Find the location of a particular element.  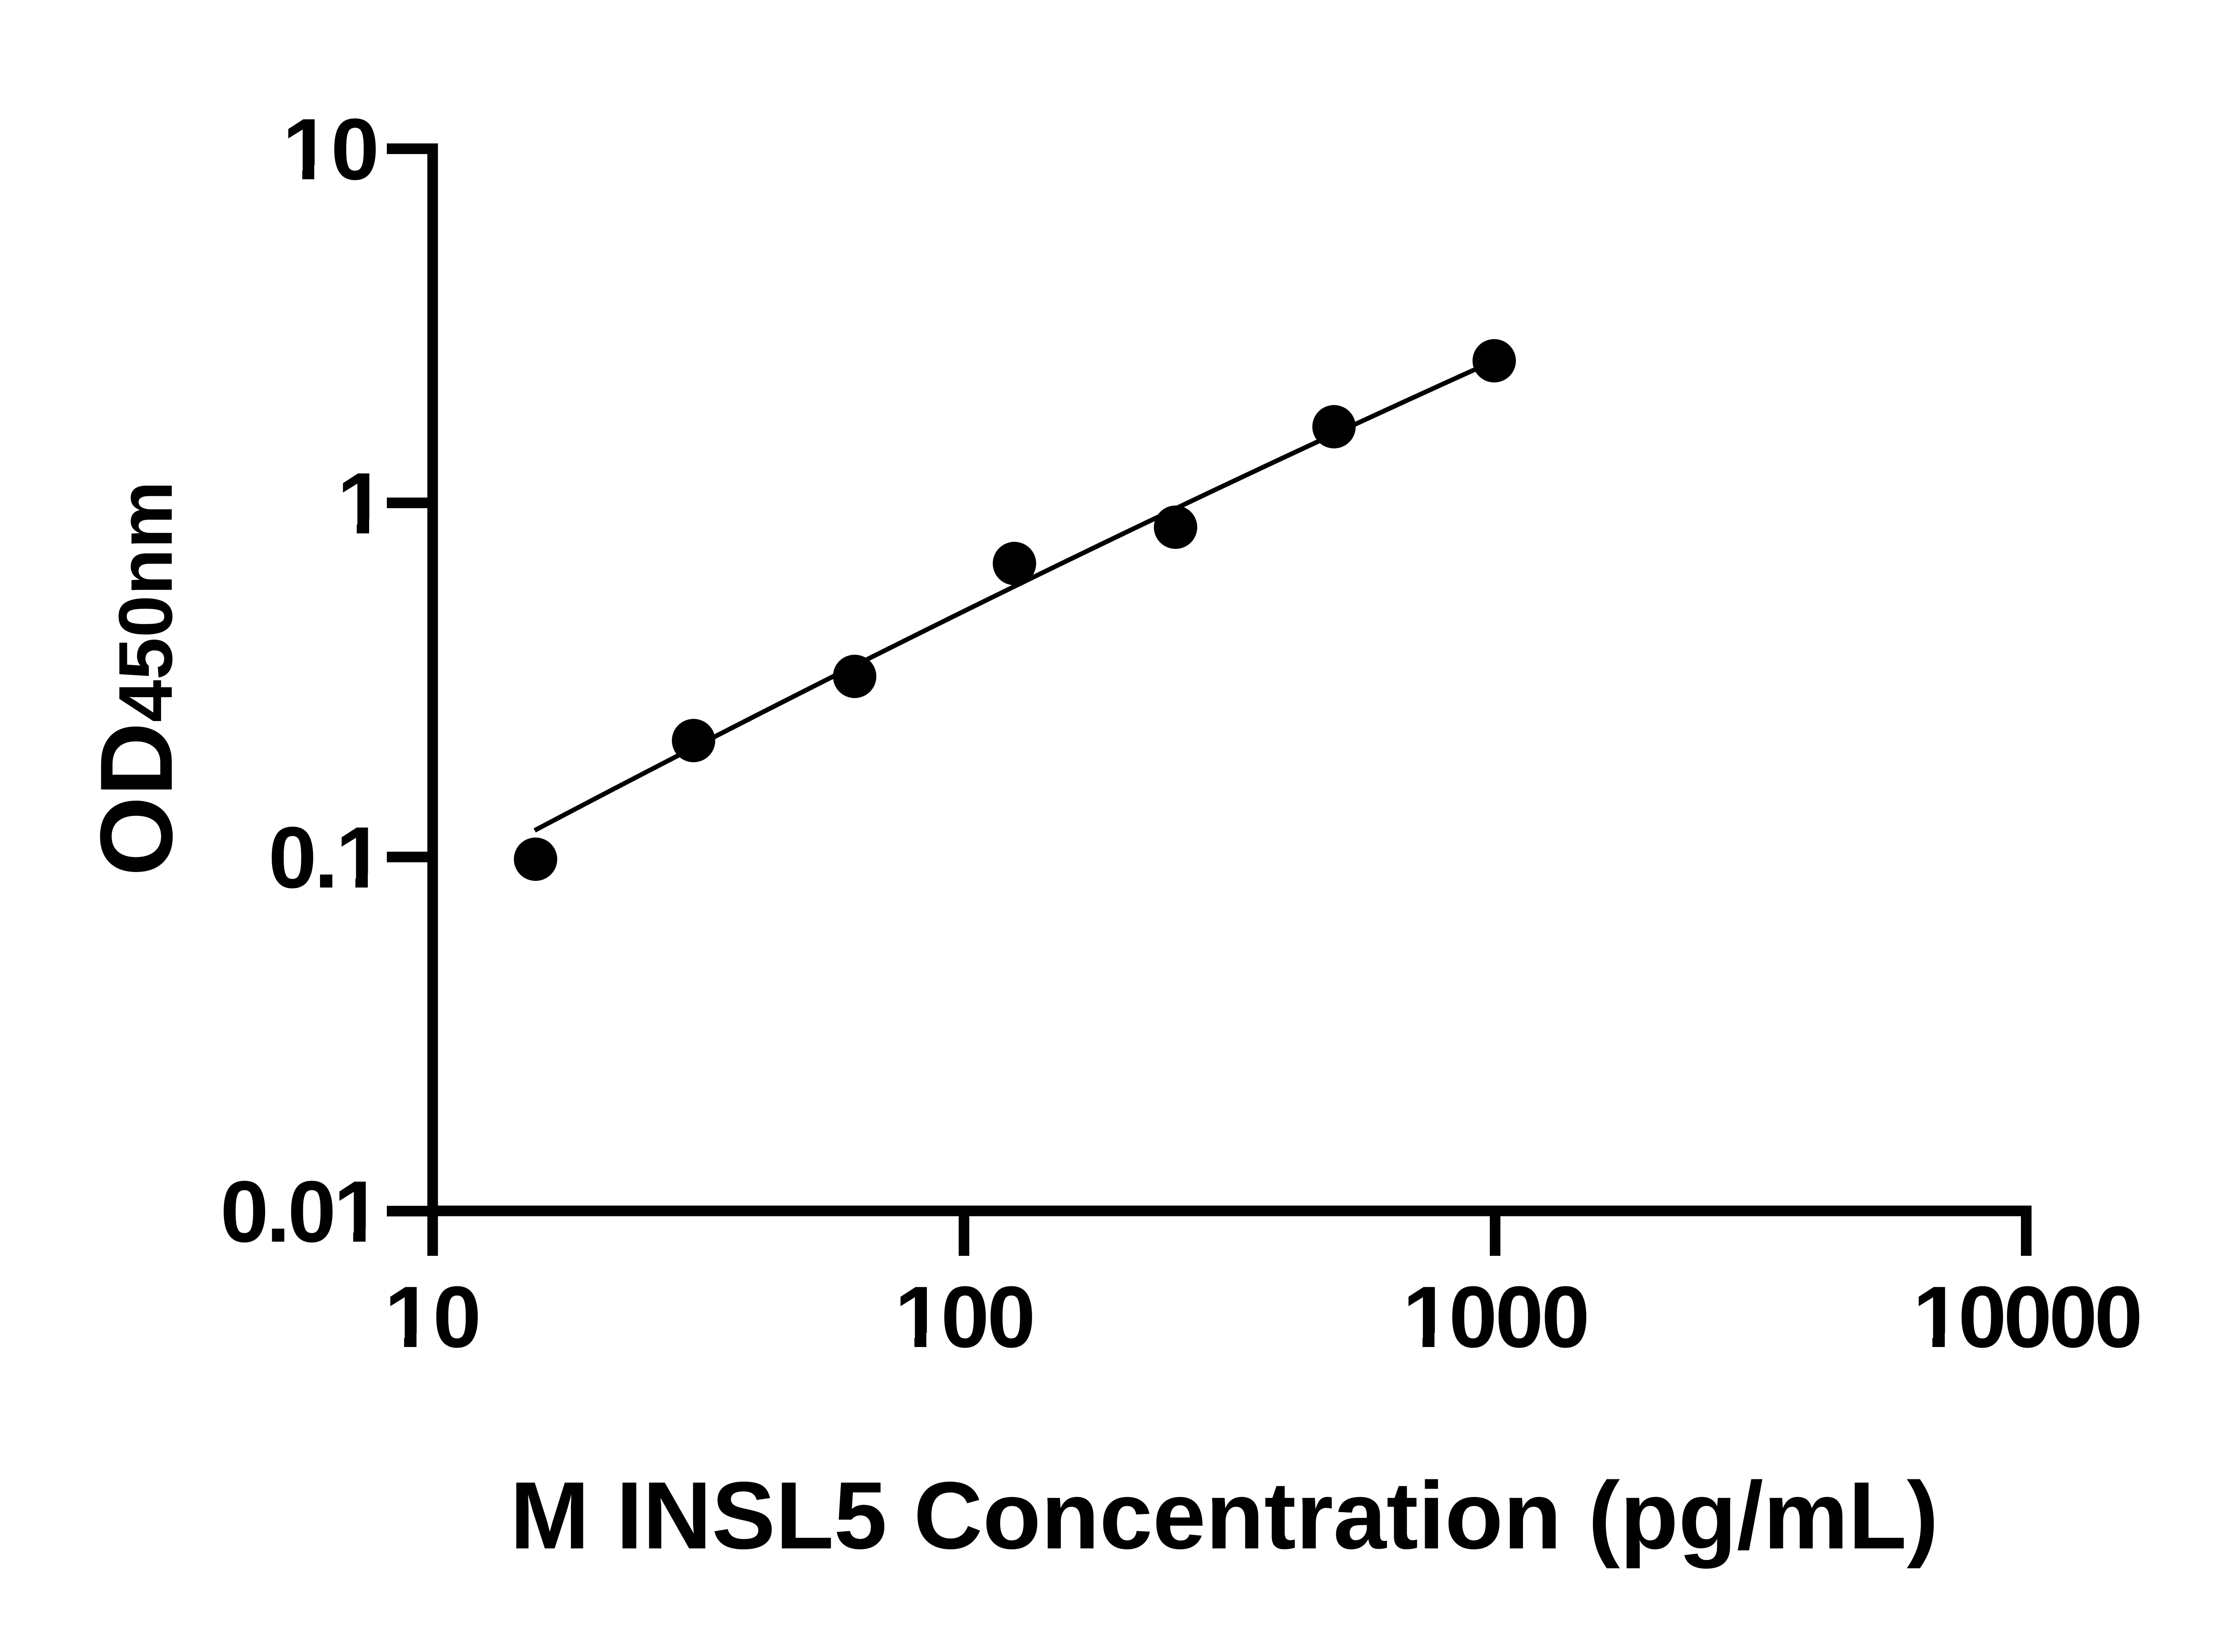

svg-text: 1 is located at coordinates (361, 503).